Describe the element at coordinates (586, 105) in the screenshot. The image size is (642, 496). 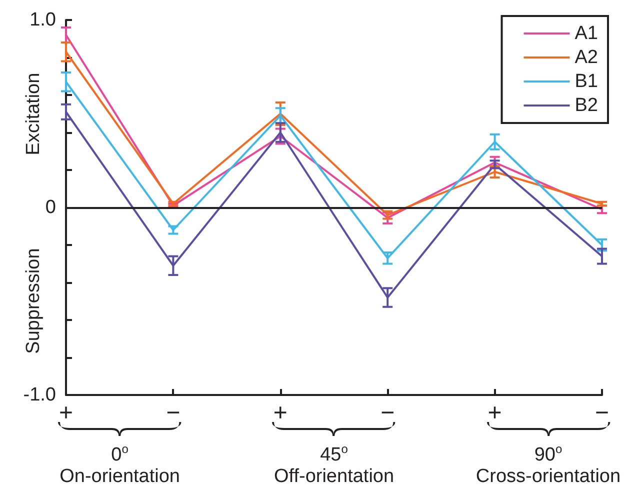
I see `legend-label: B2` at that location.